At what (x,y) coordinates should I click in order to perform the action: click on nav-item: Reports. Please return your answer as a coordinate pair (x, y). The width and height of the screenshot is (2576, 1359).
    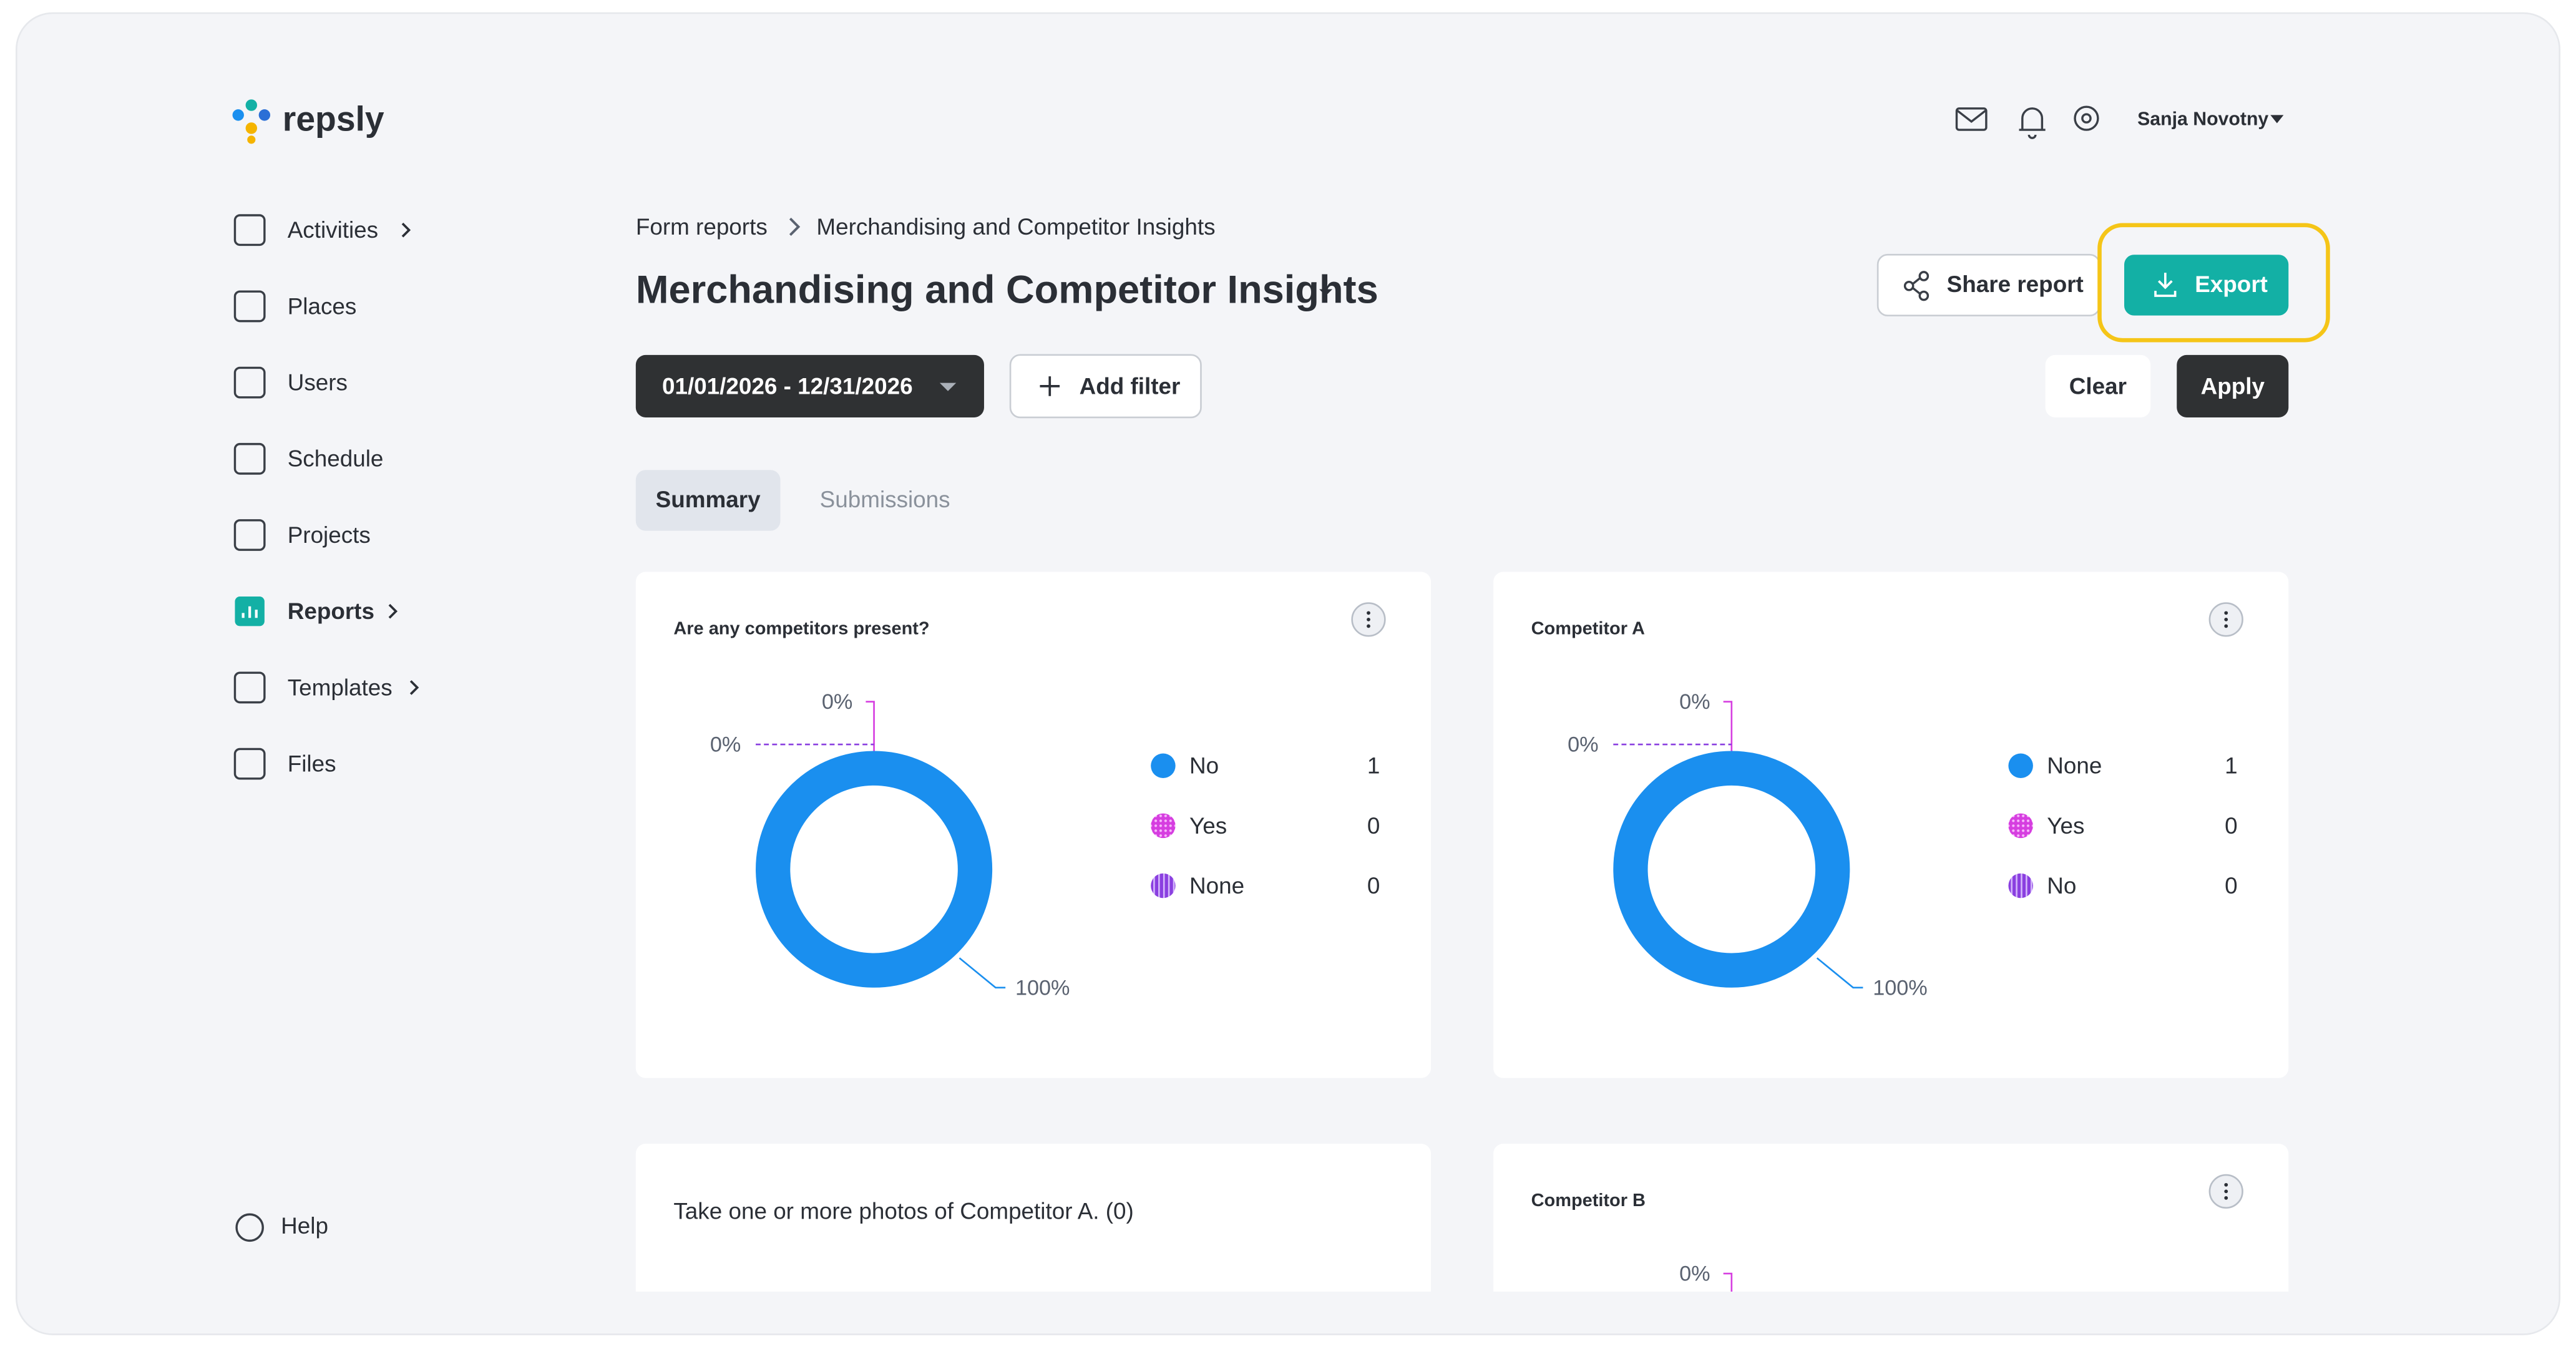
    Looking at the image, I should click on (331, 611).